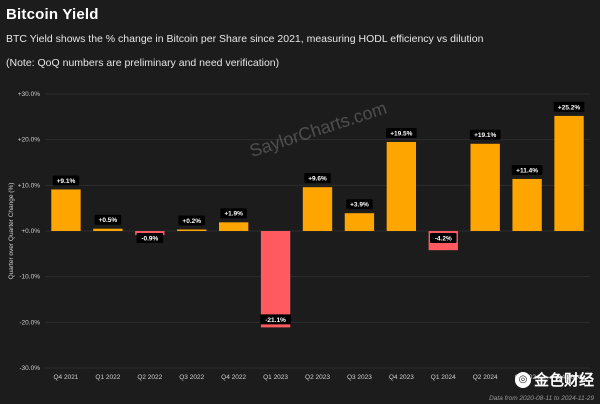  Describe the element at coordinates (275, 377) in the screenshot. I see `x-tick-label: Q1 2023` at that location.